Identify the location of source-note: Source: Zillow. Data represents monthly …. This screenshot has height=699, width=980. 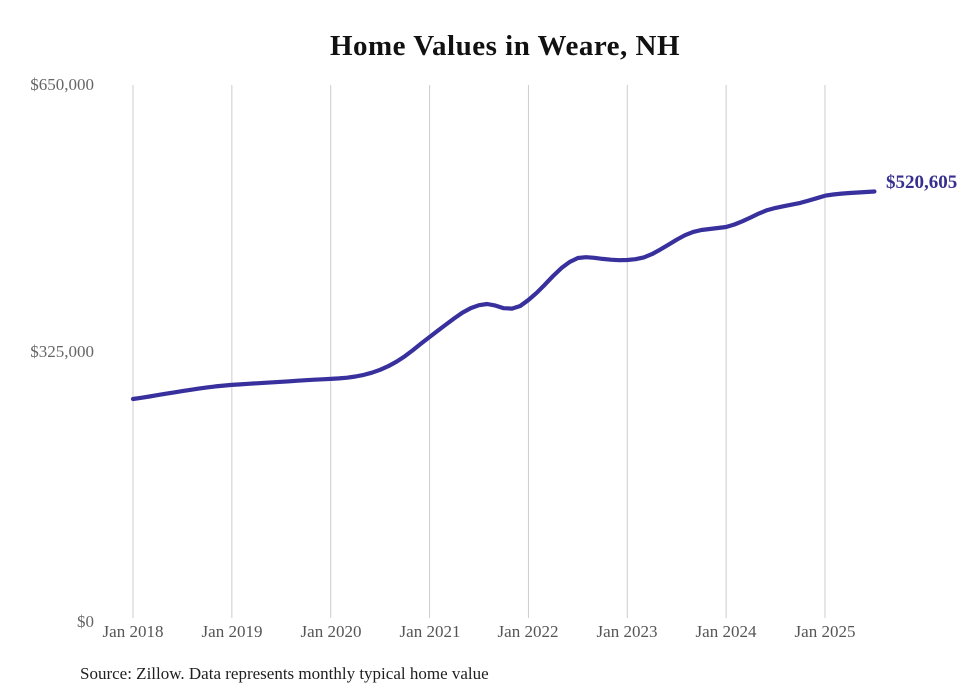
(284, 673).